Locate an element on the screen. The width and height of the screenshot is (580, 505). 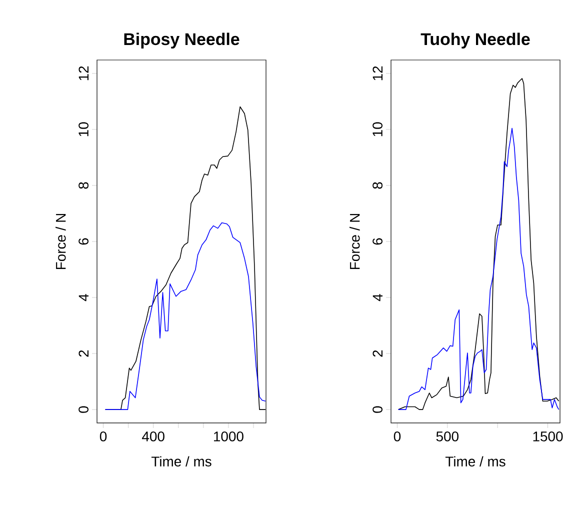
x-tick-label: 500 is located at coordinates (447, 436).